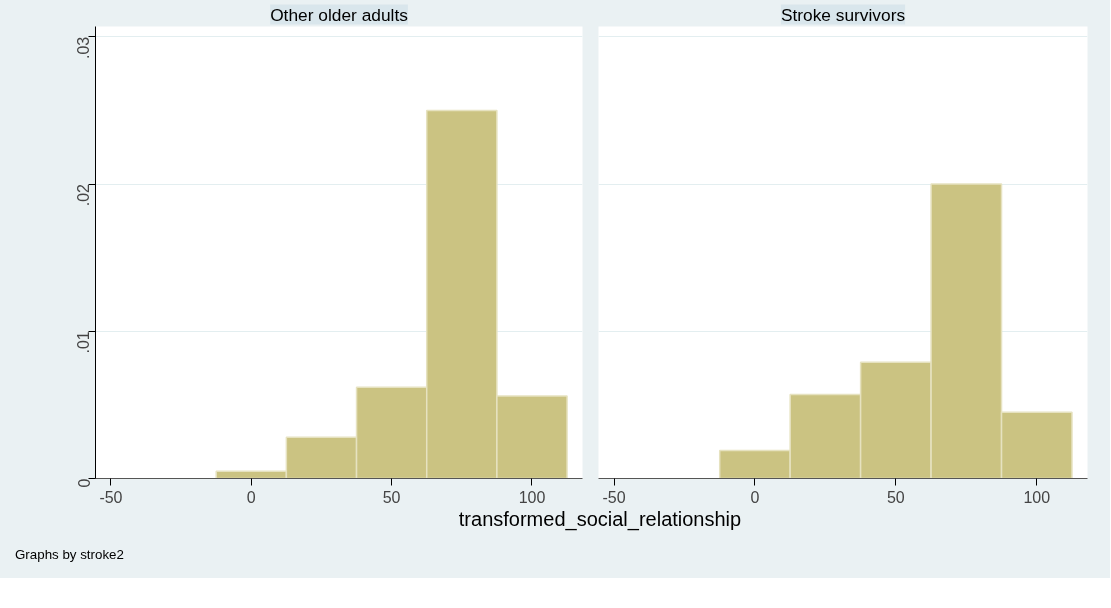 The height and width of the screenshot is (608, 1111). I want to click on y-tick-label: .03, so click(84, 48).